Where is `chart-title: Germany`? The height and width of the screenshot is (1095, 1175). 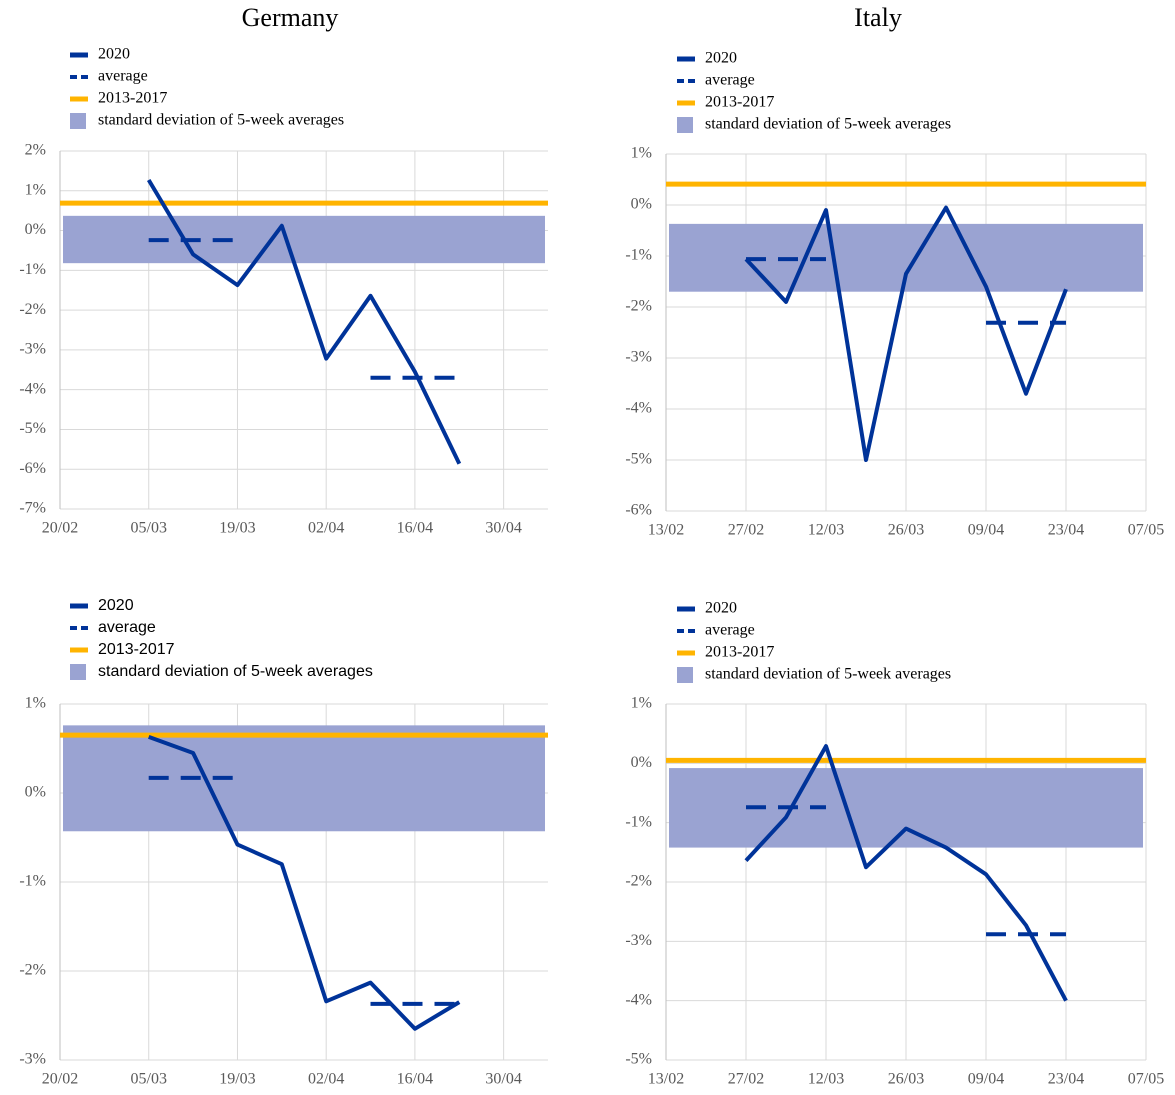
chart-title: Germany is located at coordinates (290, 17).